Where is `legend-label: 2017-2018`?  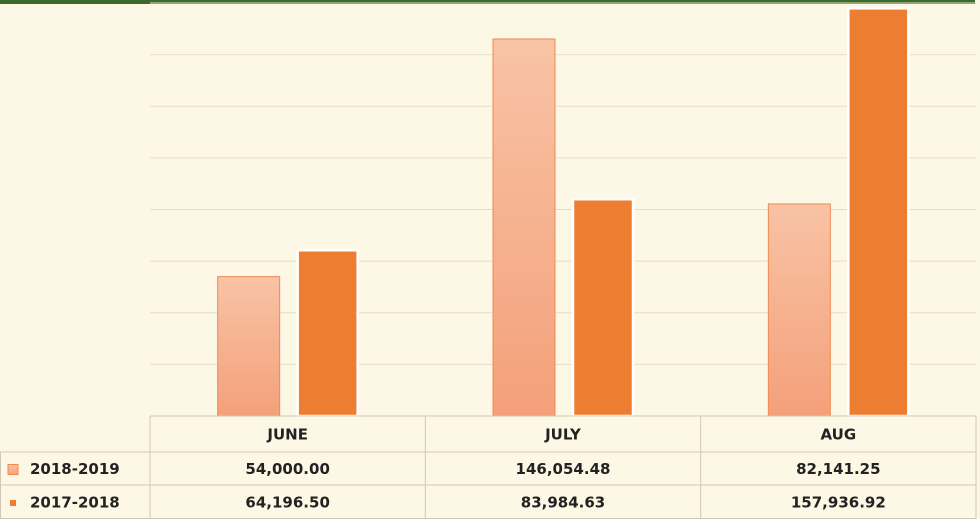 legend-label: 2017-2018 is located at coordinates (75, 503).